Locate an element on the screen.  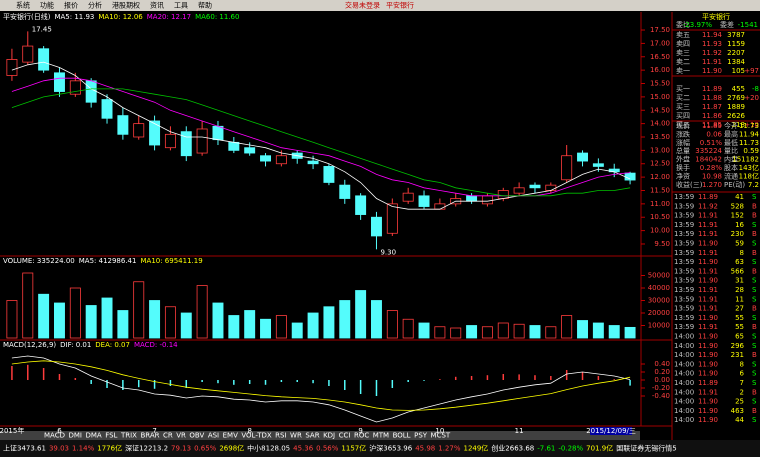
y-tick-label: 11.50 is located at coordinates (660, 190).